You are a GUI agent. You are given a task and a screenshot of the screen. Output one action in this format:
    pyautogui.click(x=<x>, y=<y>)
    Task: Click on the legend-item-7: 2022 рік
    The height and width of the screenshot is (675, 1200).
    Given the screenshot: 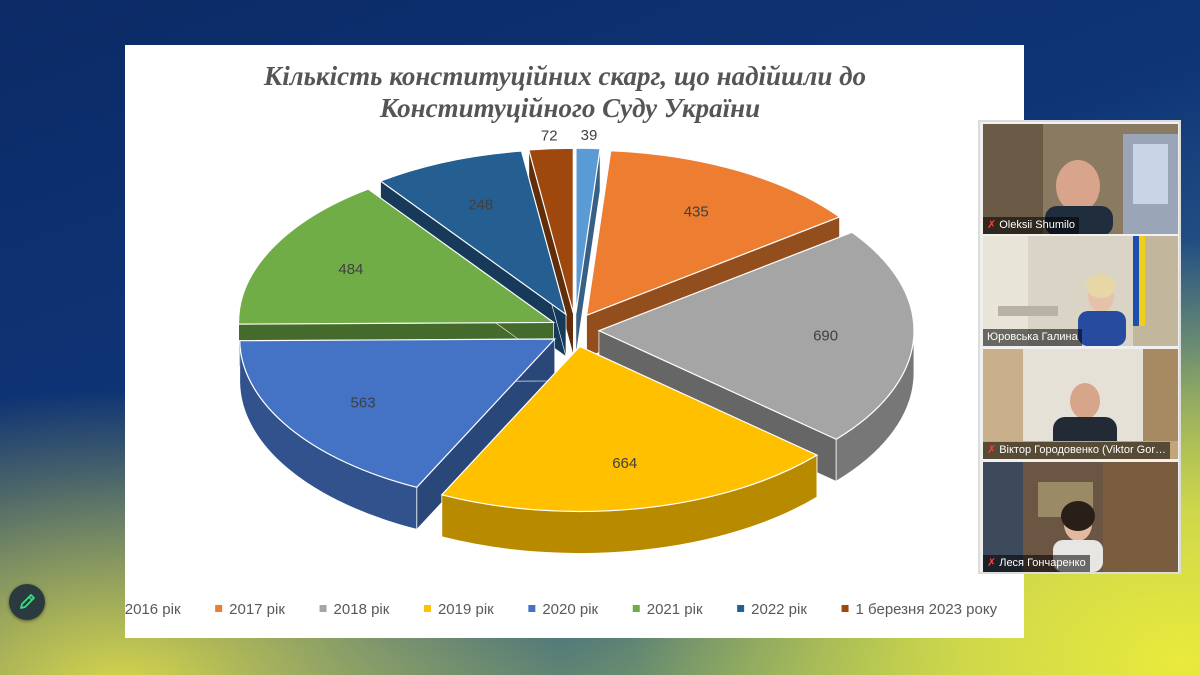 What is the action you would take?
    pyautogui.click(x=772, y=609)
    